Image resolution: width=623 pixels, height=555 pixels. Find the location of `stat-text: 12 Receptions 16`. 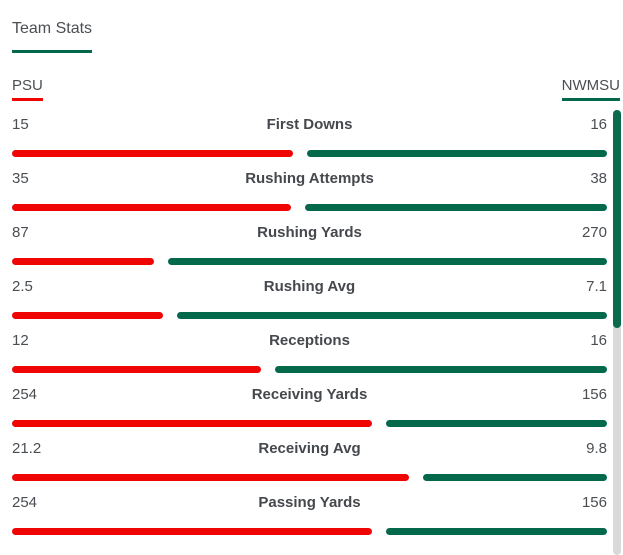

stat-text: 12 Receptions 16 is located at coordinates (309, 341).